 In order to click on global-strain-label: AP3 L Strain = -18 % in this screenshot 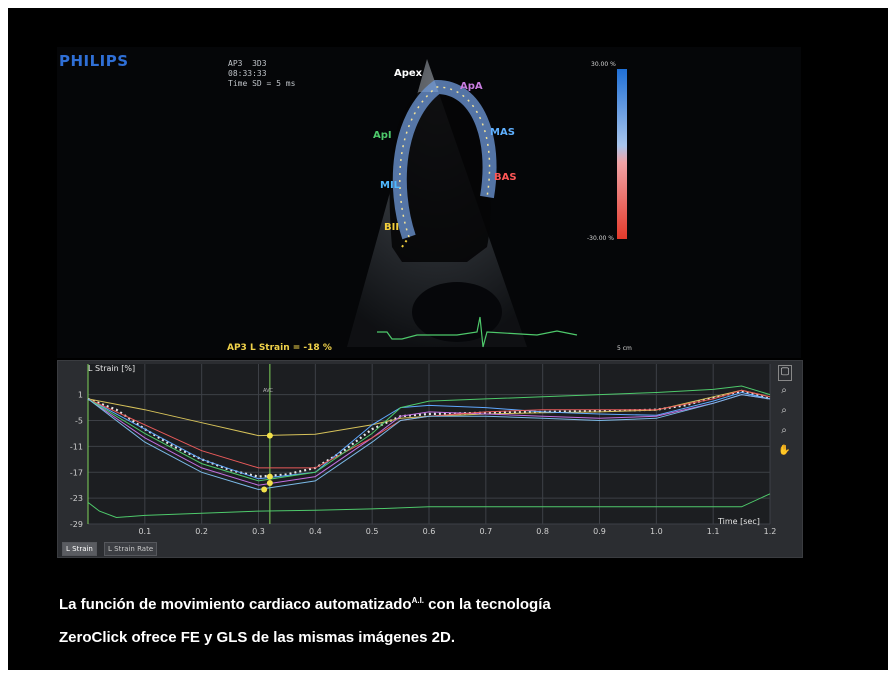, I will do `click(279, 348)`.